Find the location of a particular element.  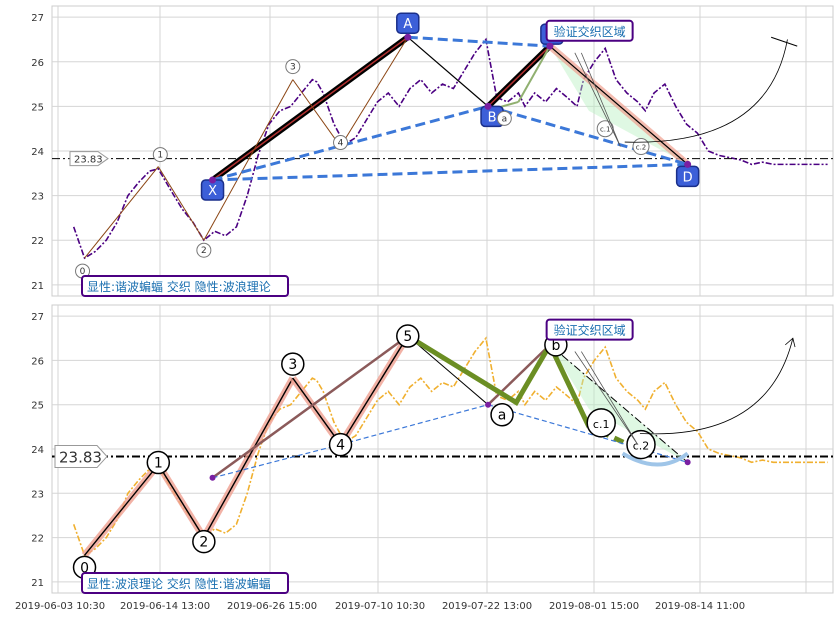

wave-point-label: 3 is located at coordinates (292, 365).